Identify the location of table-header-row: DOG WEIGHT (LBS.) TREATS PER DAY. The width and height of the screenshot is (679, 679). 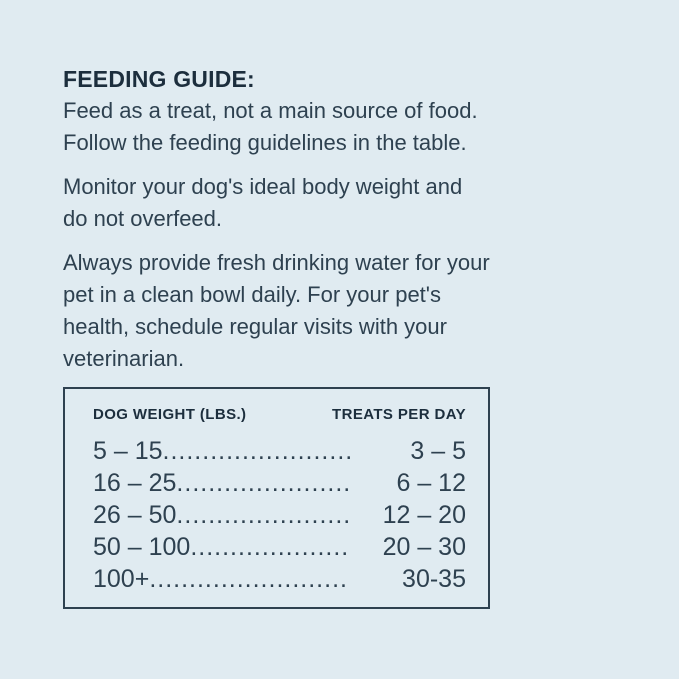
(279, 414).